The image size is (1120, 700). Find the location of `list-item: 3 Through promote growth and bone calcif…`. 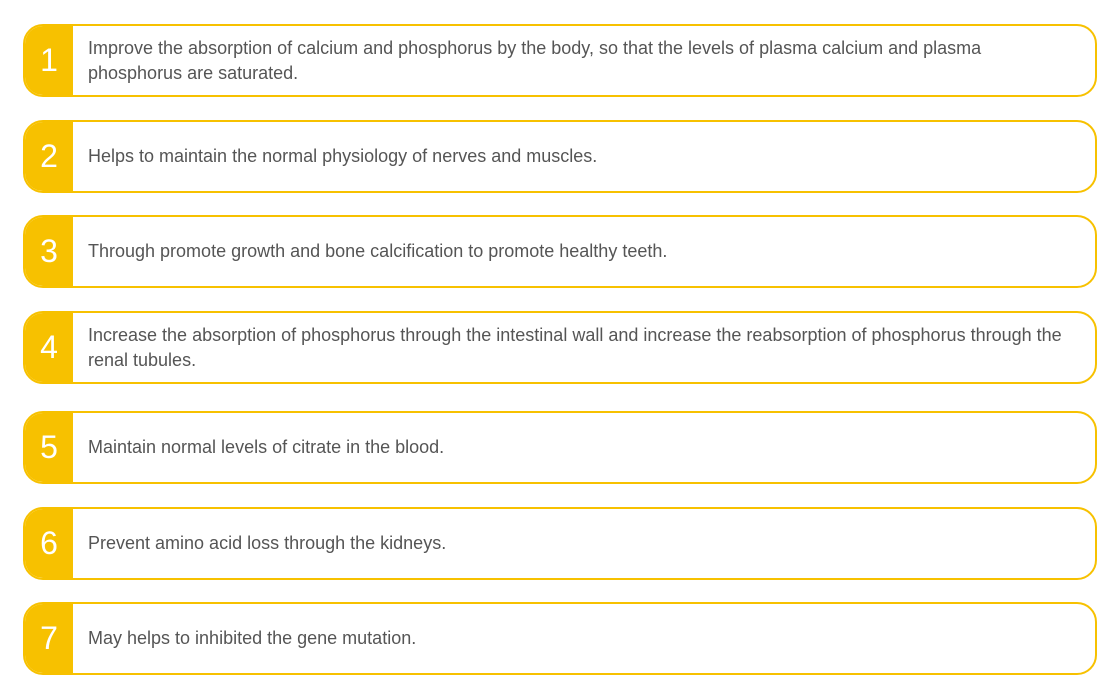

list-item: 3 Through promote growth and bone calcif… is located at coordinates (560, 251).